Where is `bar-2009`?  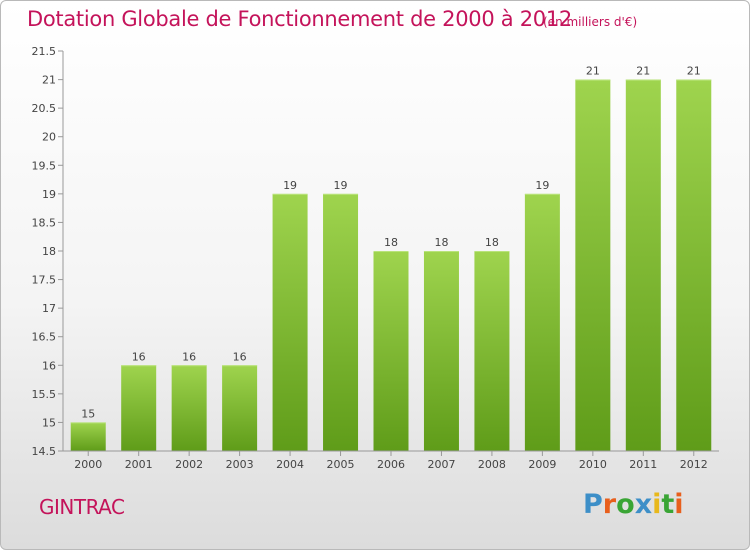 bar-2009 is located at coordinates (542, 322).